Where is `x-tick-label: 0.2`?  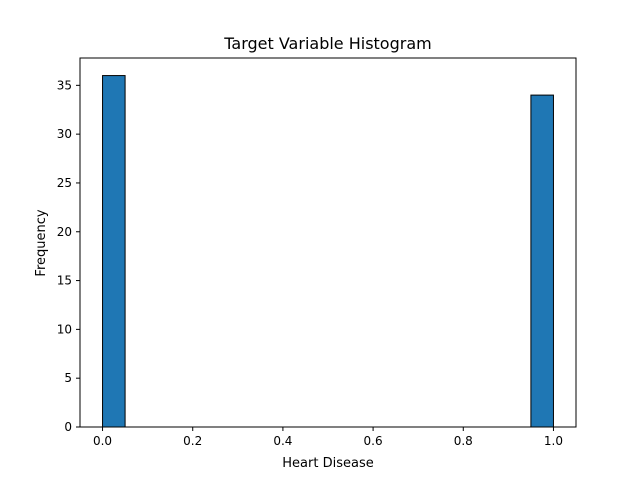
x-tick-label: 0.2 is located at coordinates (192, 441).